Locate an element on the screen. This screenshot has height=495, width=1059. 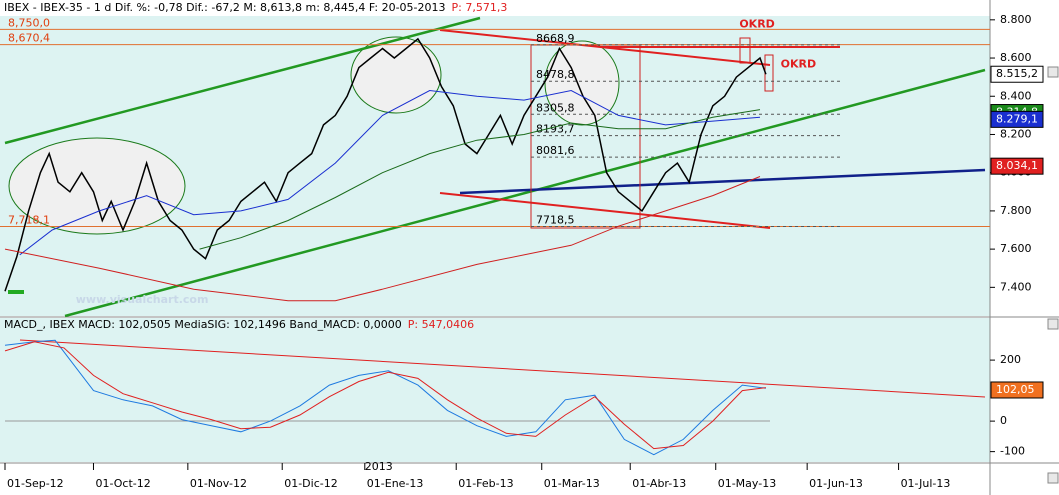
x-tick-label: 01-Abr-13 is located at coordinates (659, 483).